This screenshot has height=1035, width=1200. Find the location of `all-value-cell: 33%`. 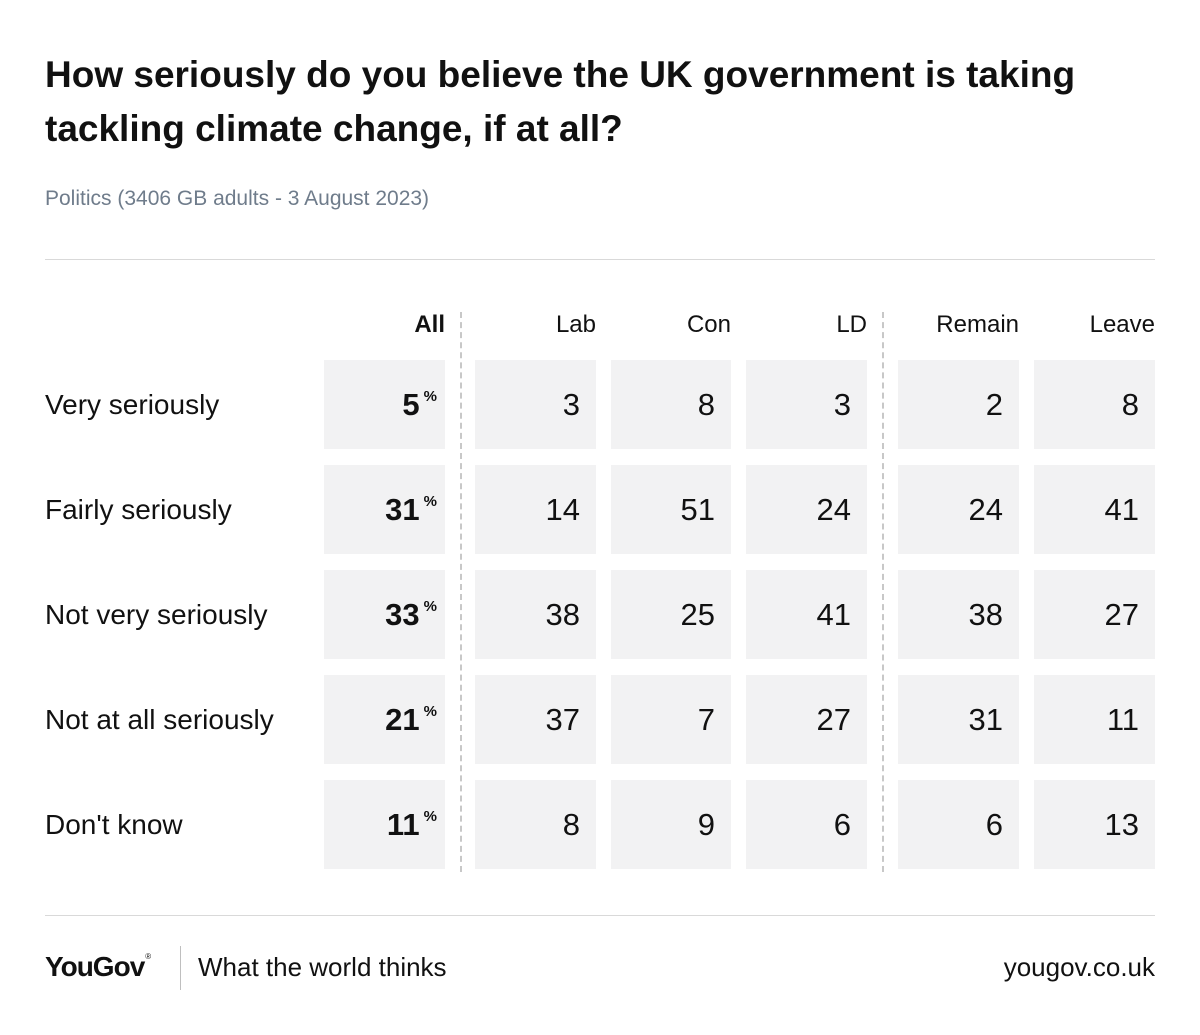

all-value-cell: 33% is located at coordinates (384, 614).